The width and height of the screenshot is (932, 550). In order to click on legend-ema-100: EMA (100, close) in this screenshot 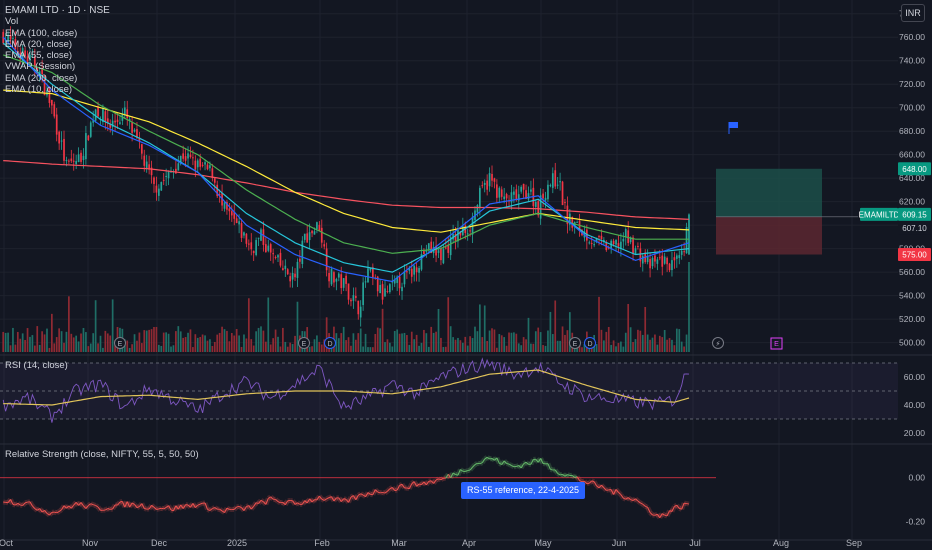, I will do `click(41, 33)`.